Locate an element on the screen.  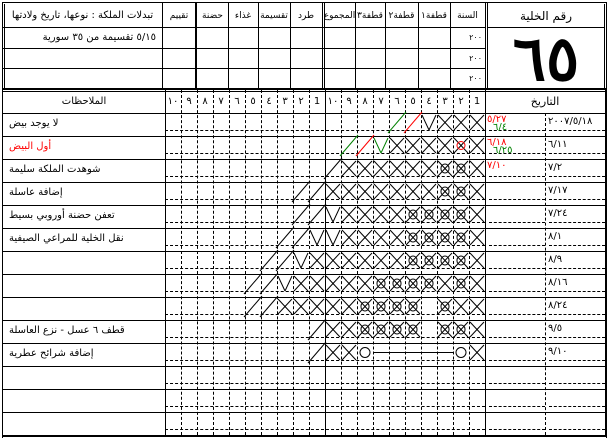
log-date: ٦/١١ is located at coordinates (558, 144).